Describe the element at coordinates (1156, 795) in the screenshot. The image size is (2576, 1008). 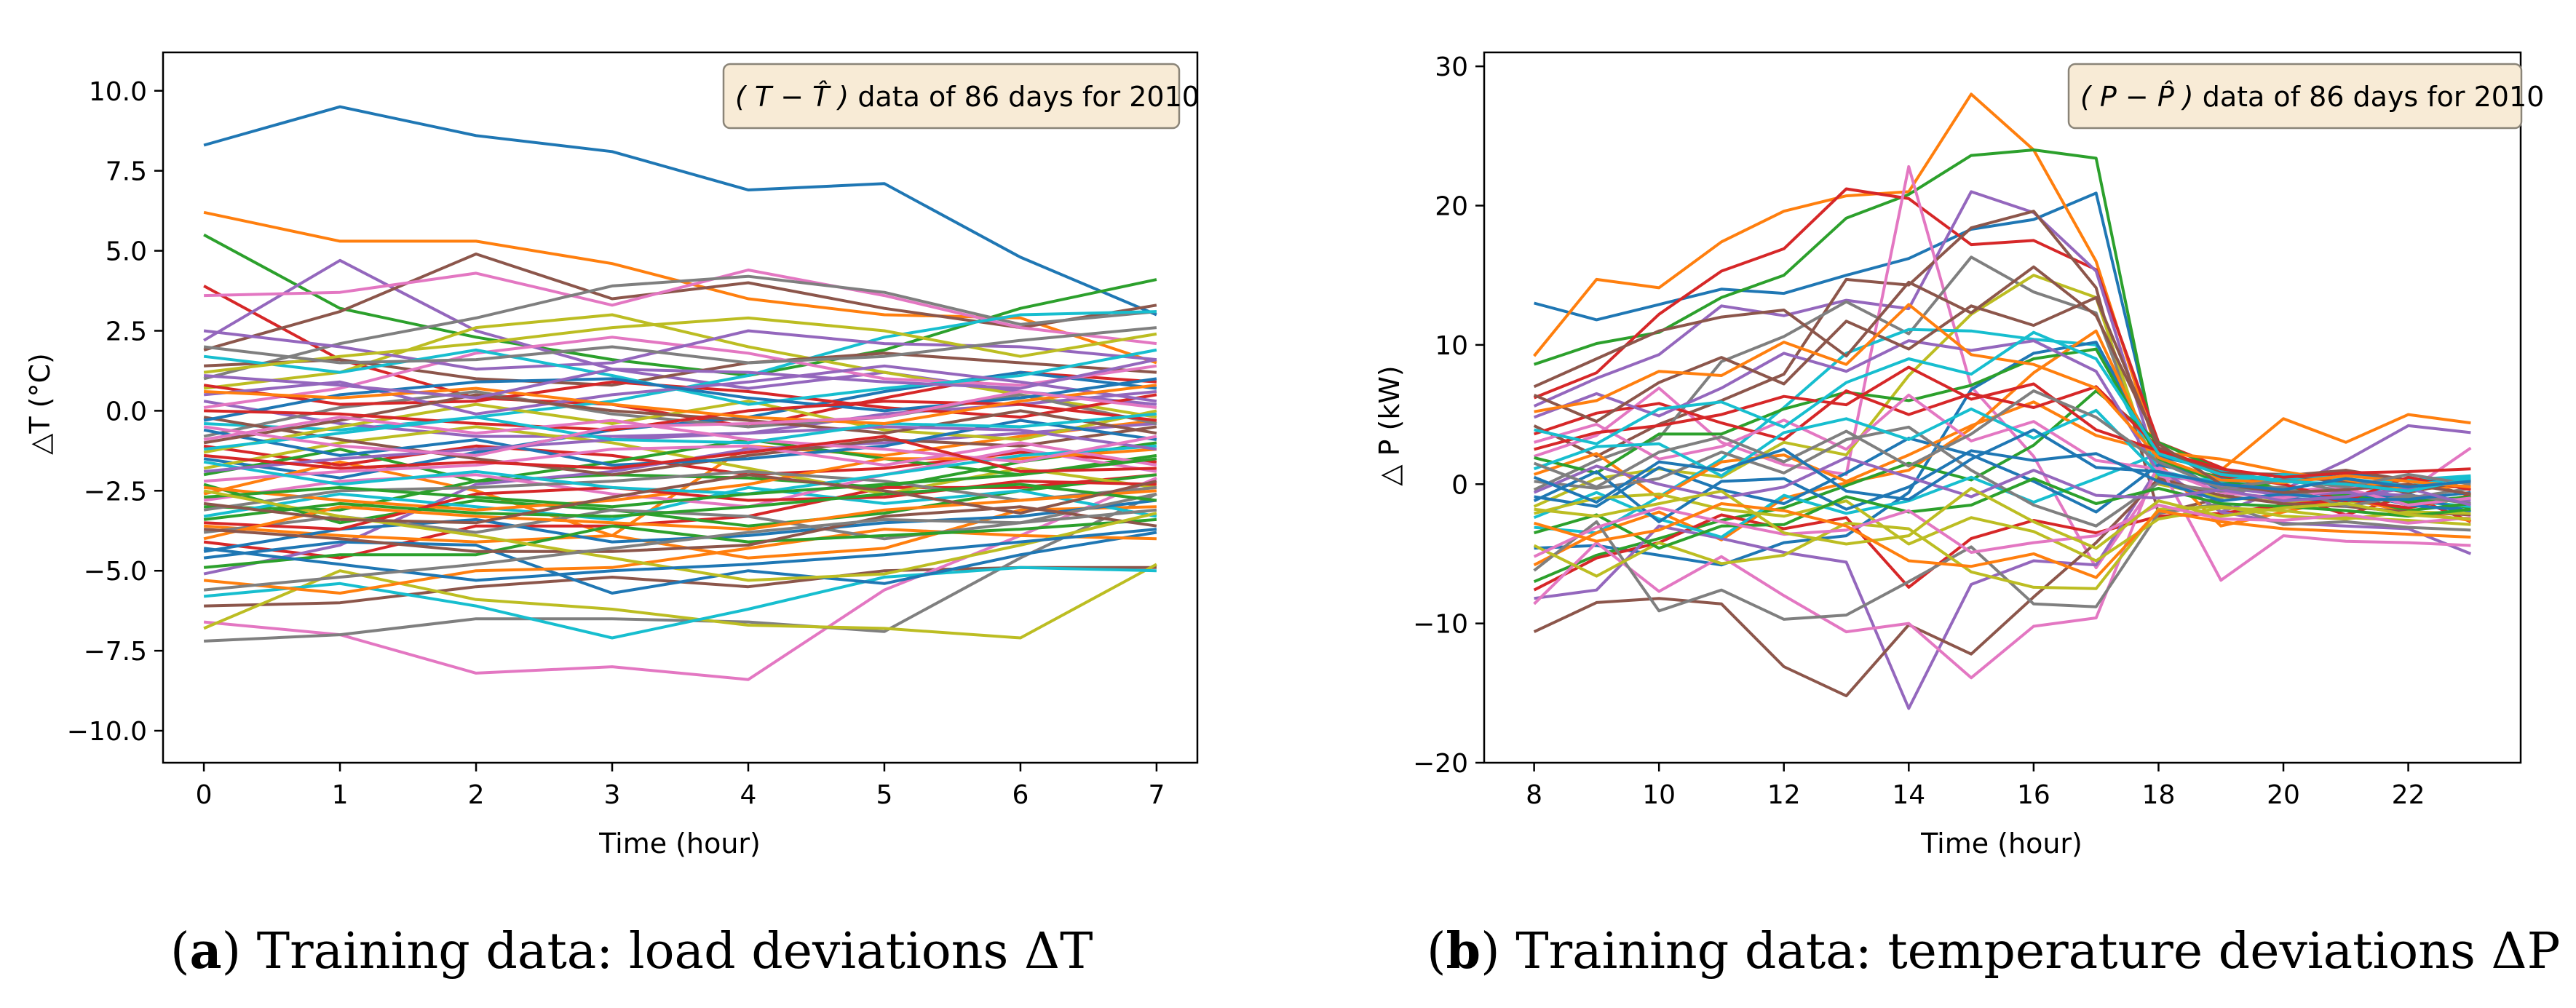
I see `x-tick-label-a: 7` at that location.